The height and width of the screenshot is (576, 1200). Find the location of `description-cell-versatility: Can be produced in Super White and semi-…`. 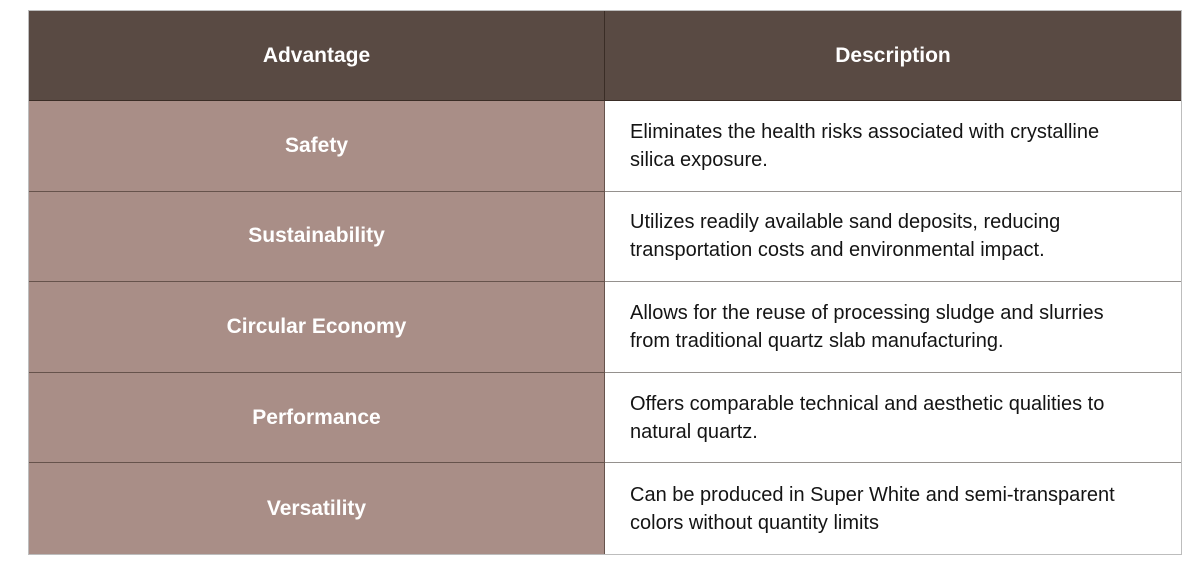

description-cell-versatility: Can be produced in Super White and semi-… is located at coordinates (893, 508).